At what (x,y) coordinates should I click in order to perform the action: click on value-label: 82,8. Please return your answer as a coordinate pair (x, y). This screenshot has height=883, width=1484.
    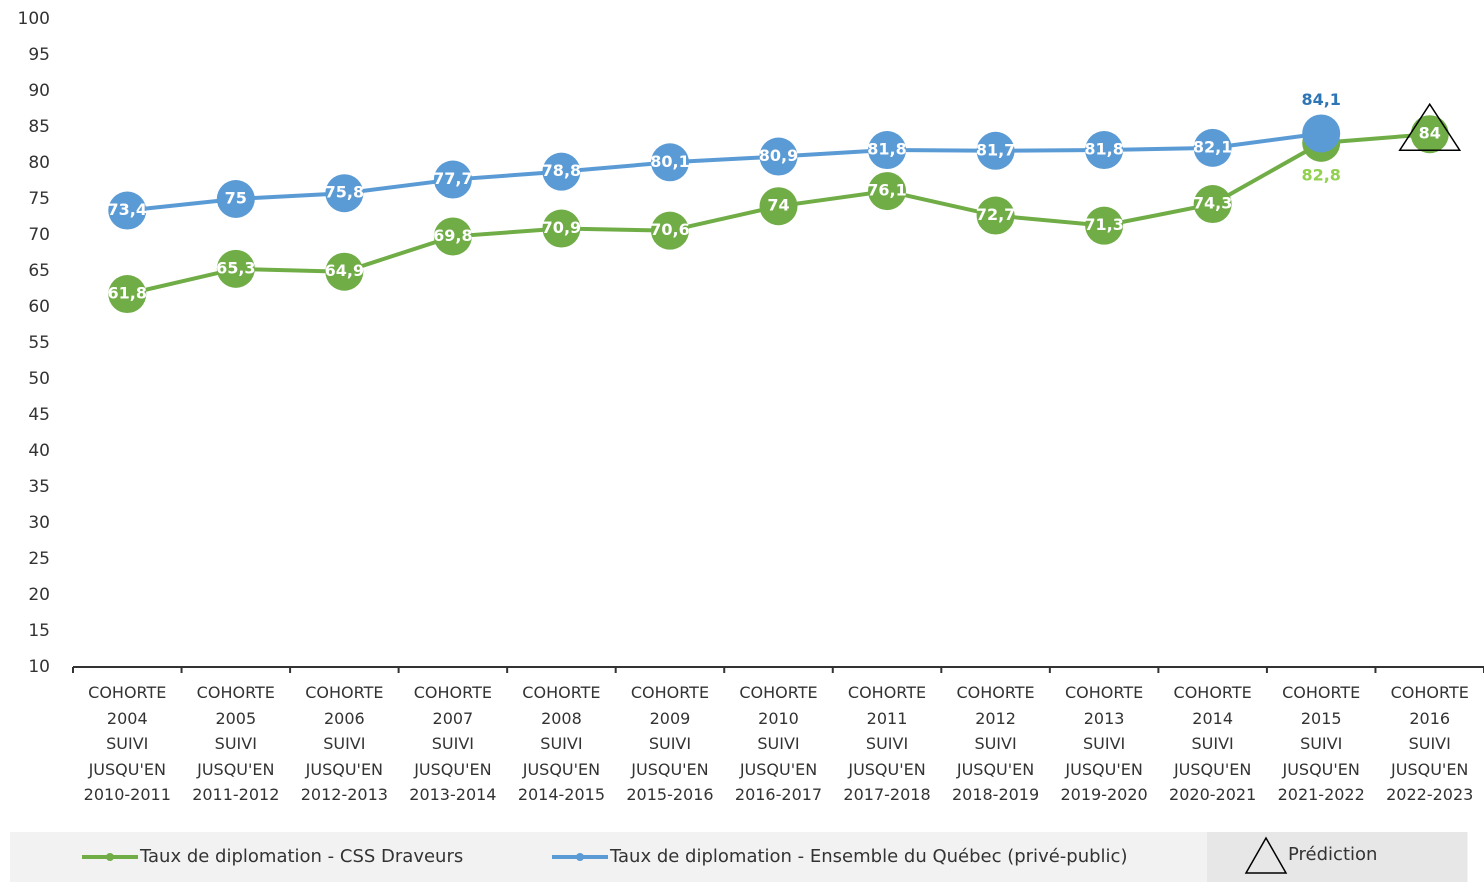
    Looking at the image, I should click on (1320, 174).